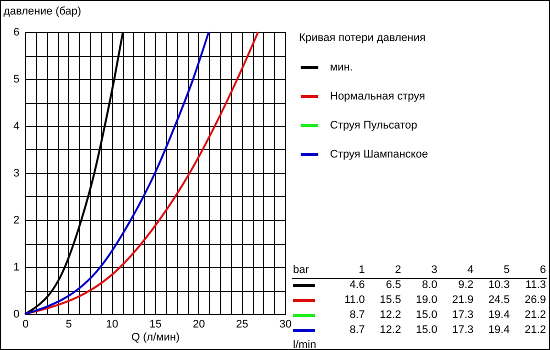  What do you see at coordinates (456, 270) in the screenshot?
I see `text: 4` at bounding box center [456, 270].